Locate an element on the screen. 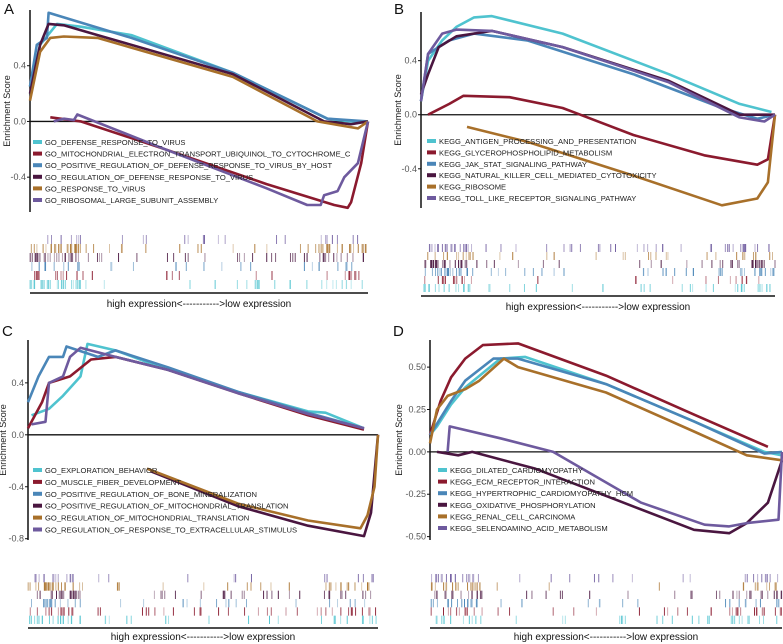  series-line-kegg-dilated-cardiomyopathy is located at coordinates (605, 406).